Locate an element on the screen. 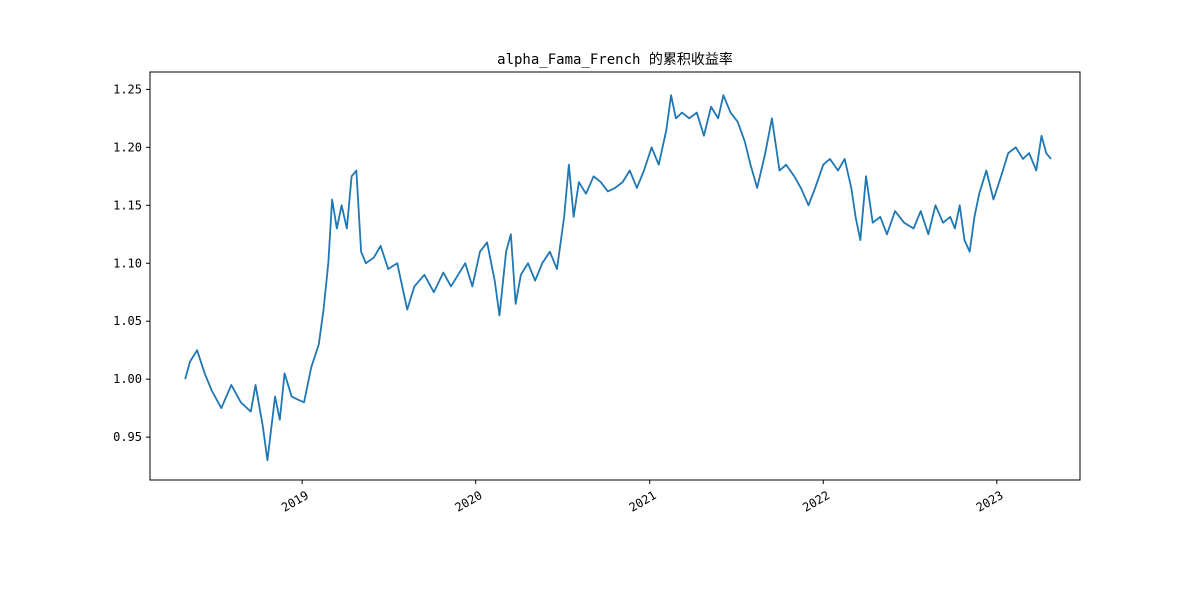 Image resolution: width=1200 pixels, height=600 pixels. y-tick-label: 0.95 is located at coordinates (127, 437).